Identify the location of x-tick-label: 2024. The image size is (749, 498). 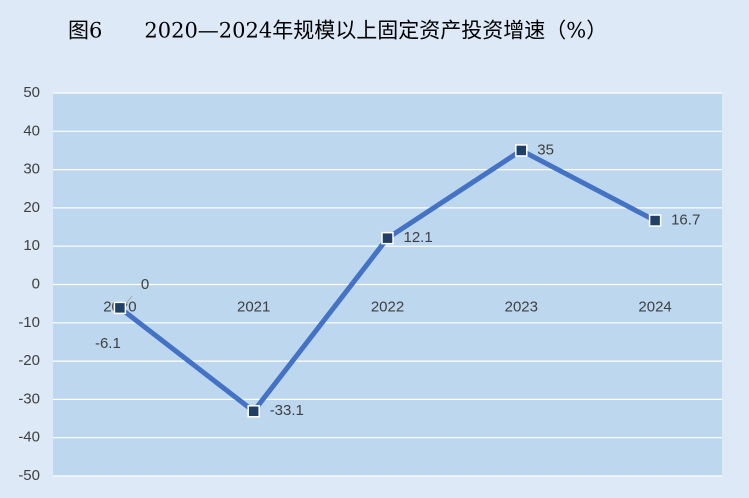
(654, 306).